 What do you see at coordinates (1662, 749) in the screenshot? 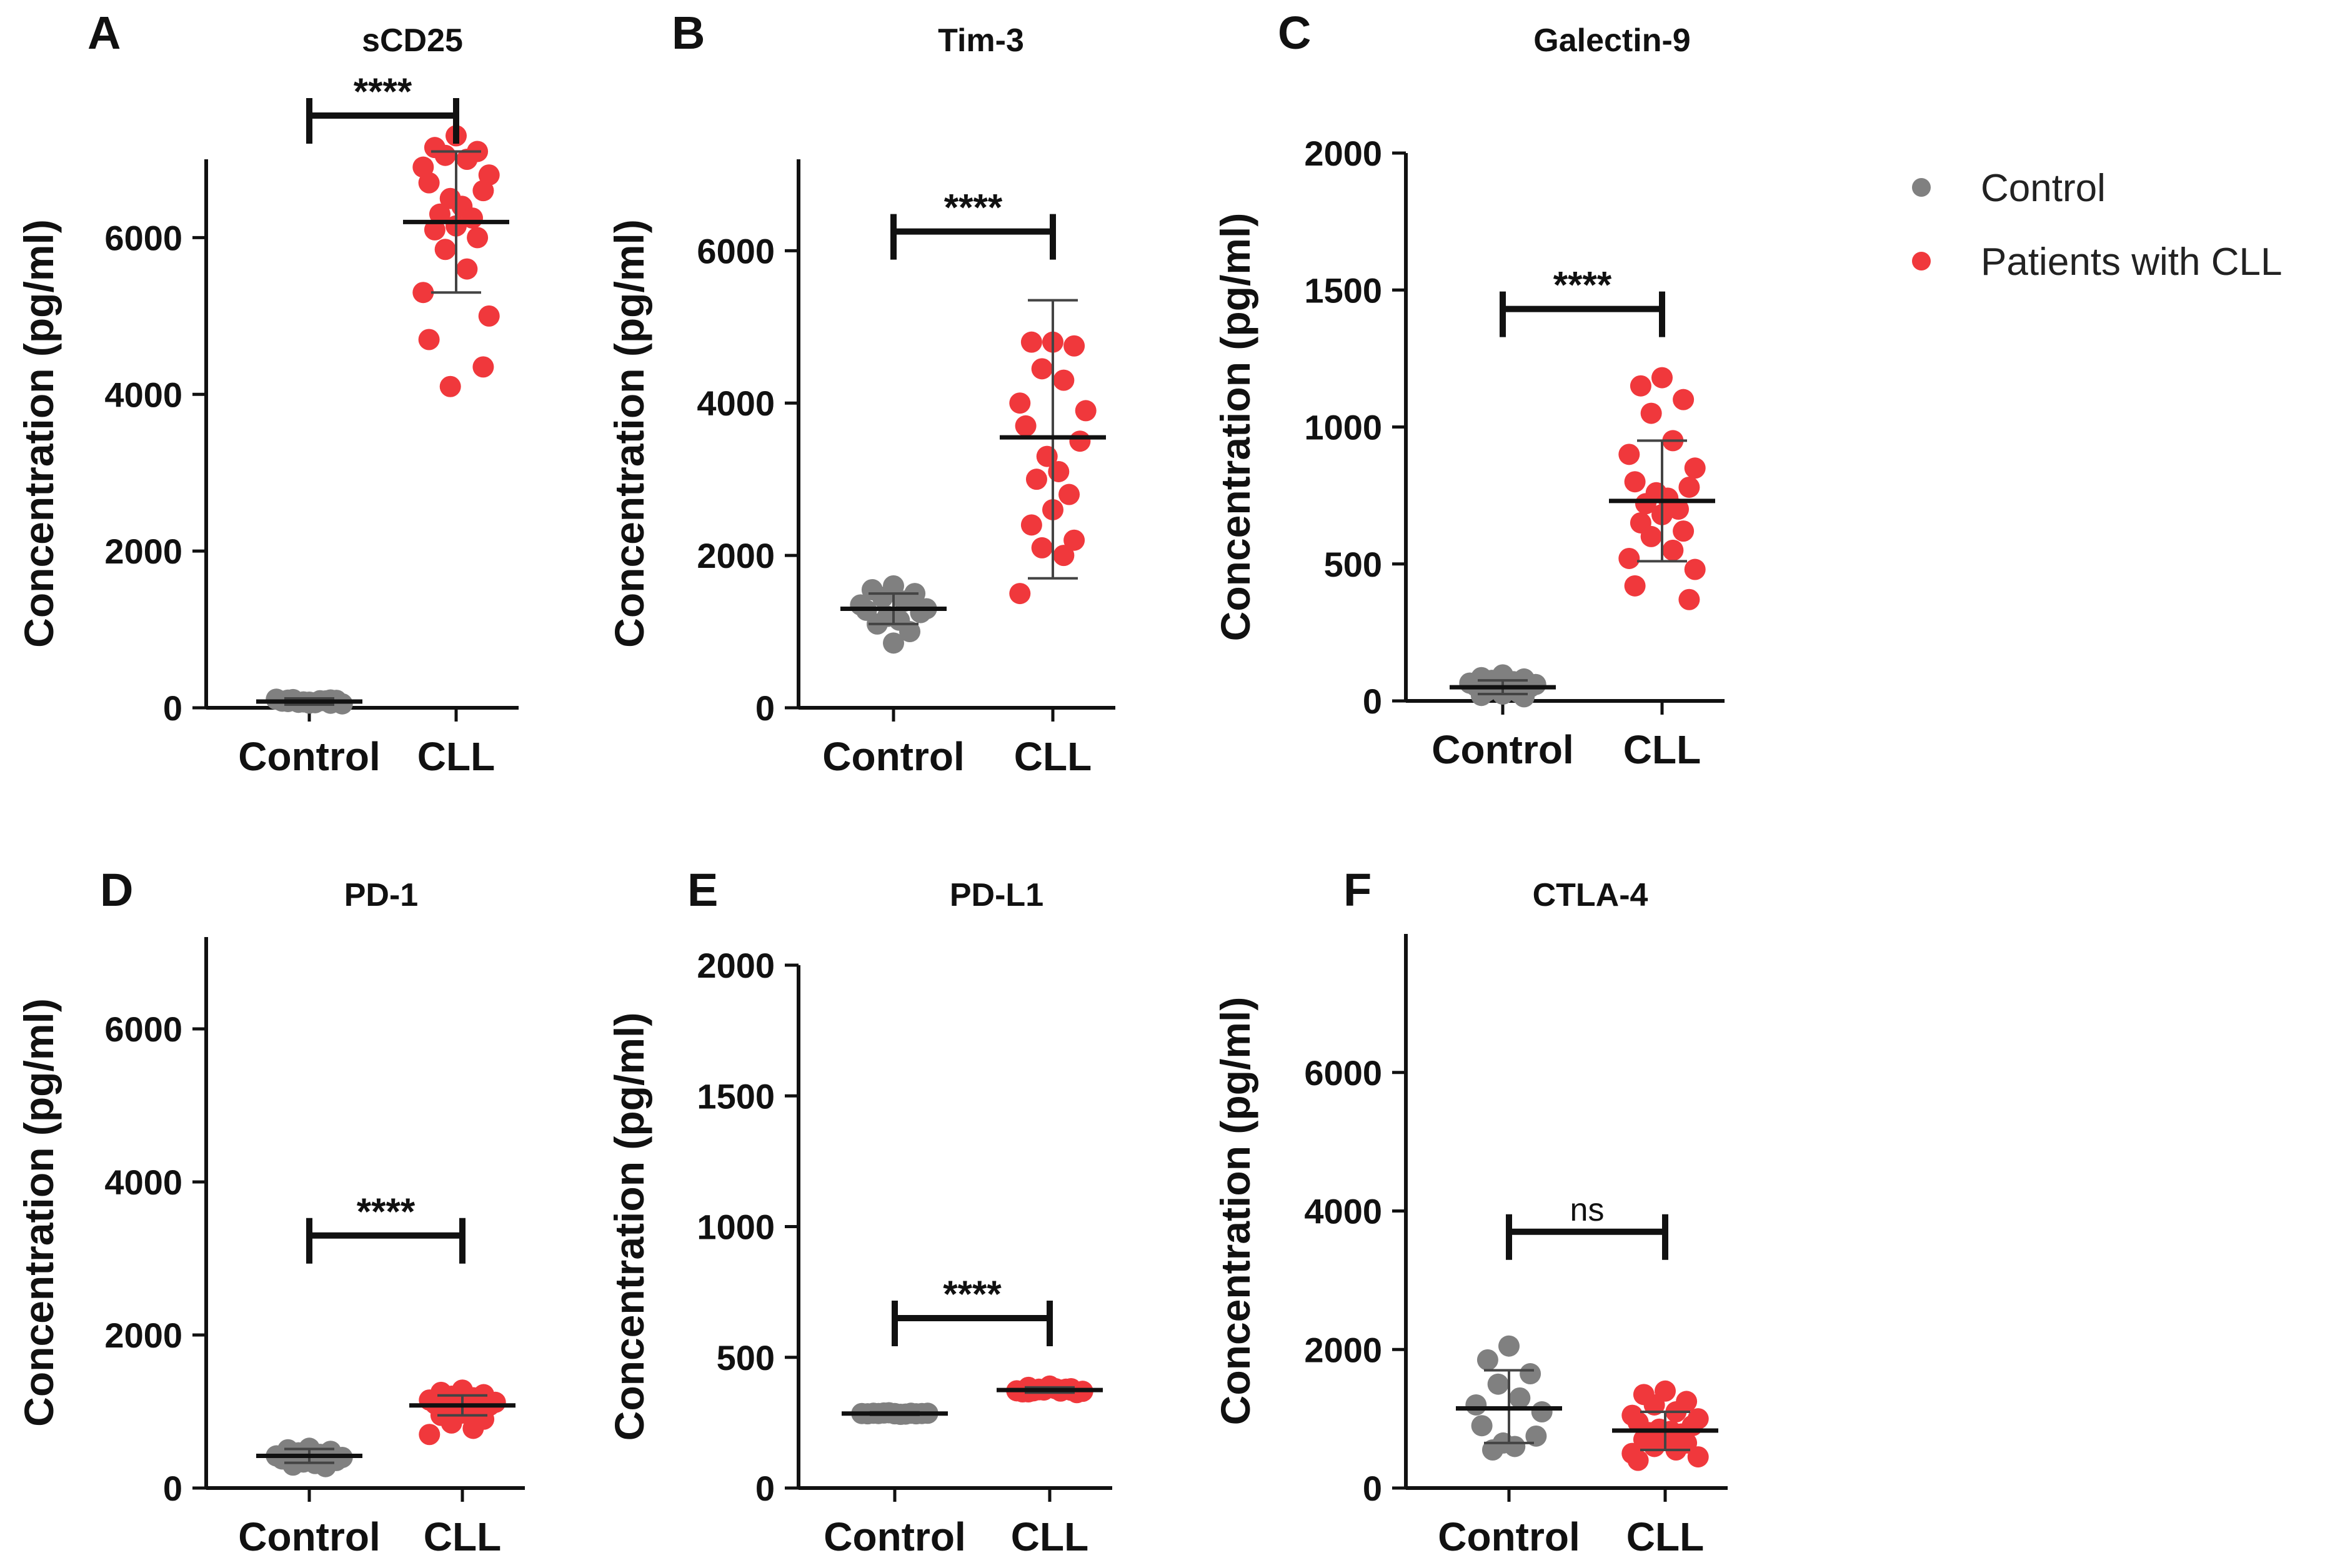
I see `x-category-label: CLL` at bounding box center [1662, 749].